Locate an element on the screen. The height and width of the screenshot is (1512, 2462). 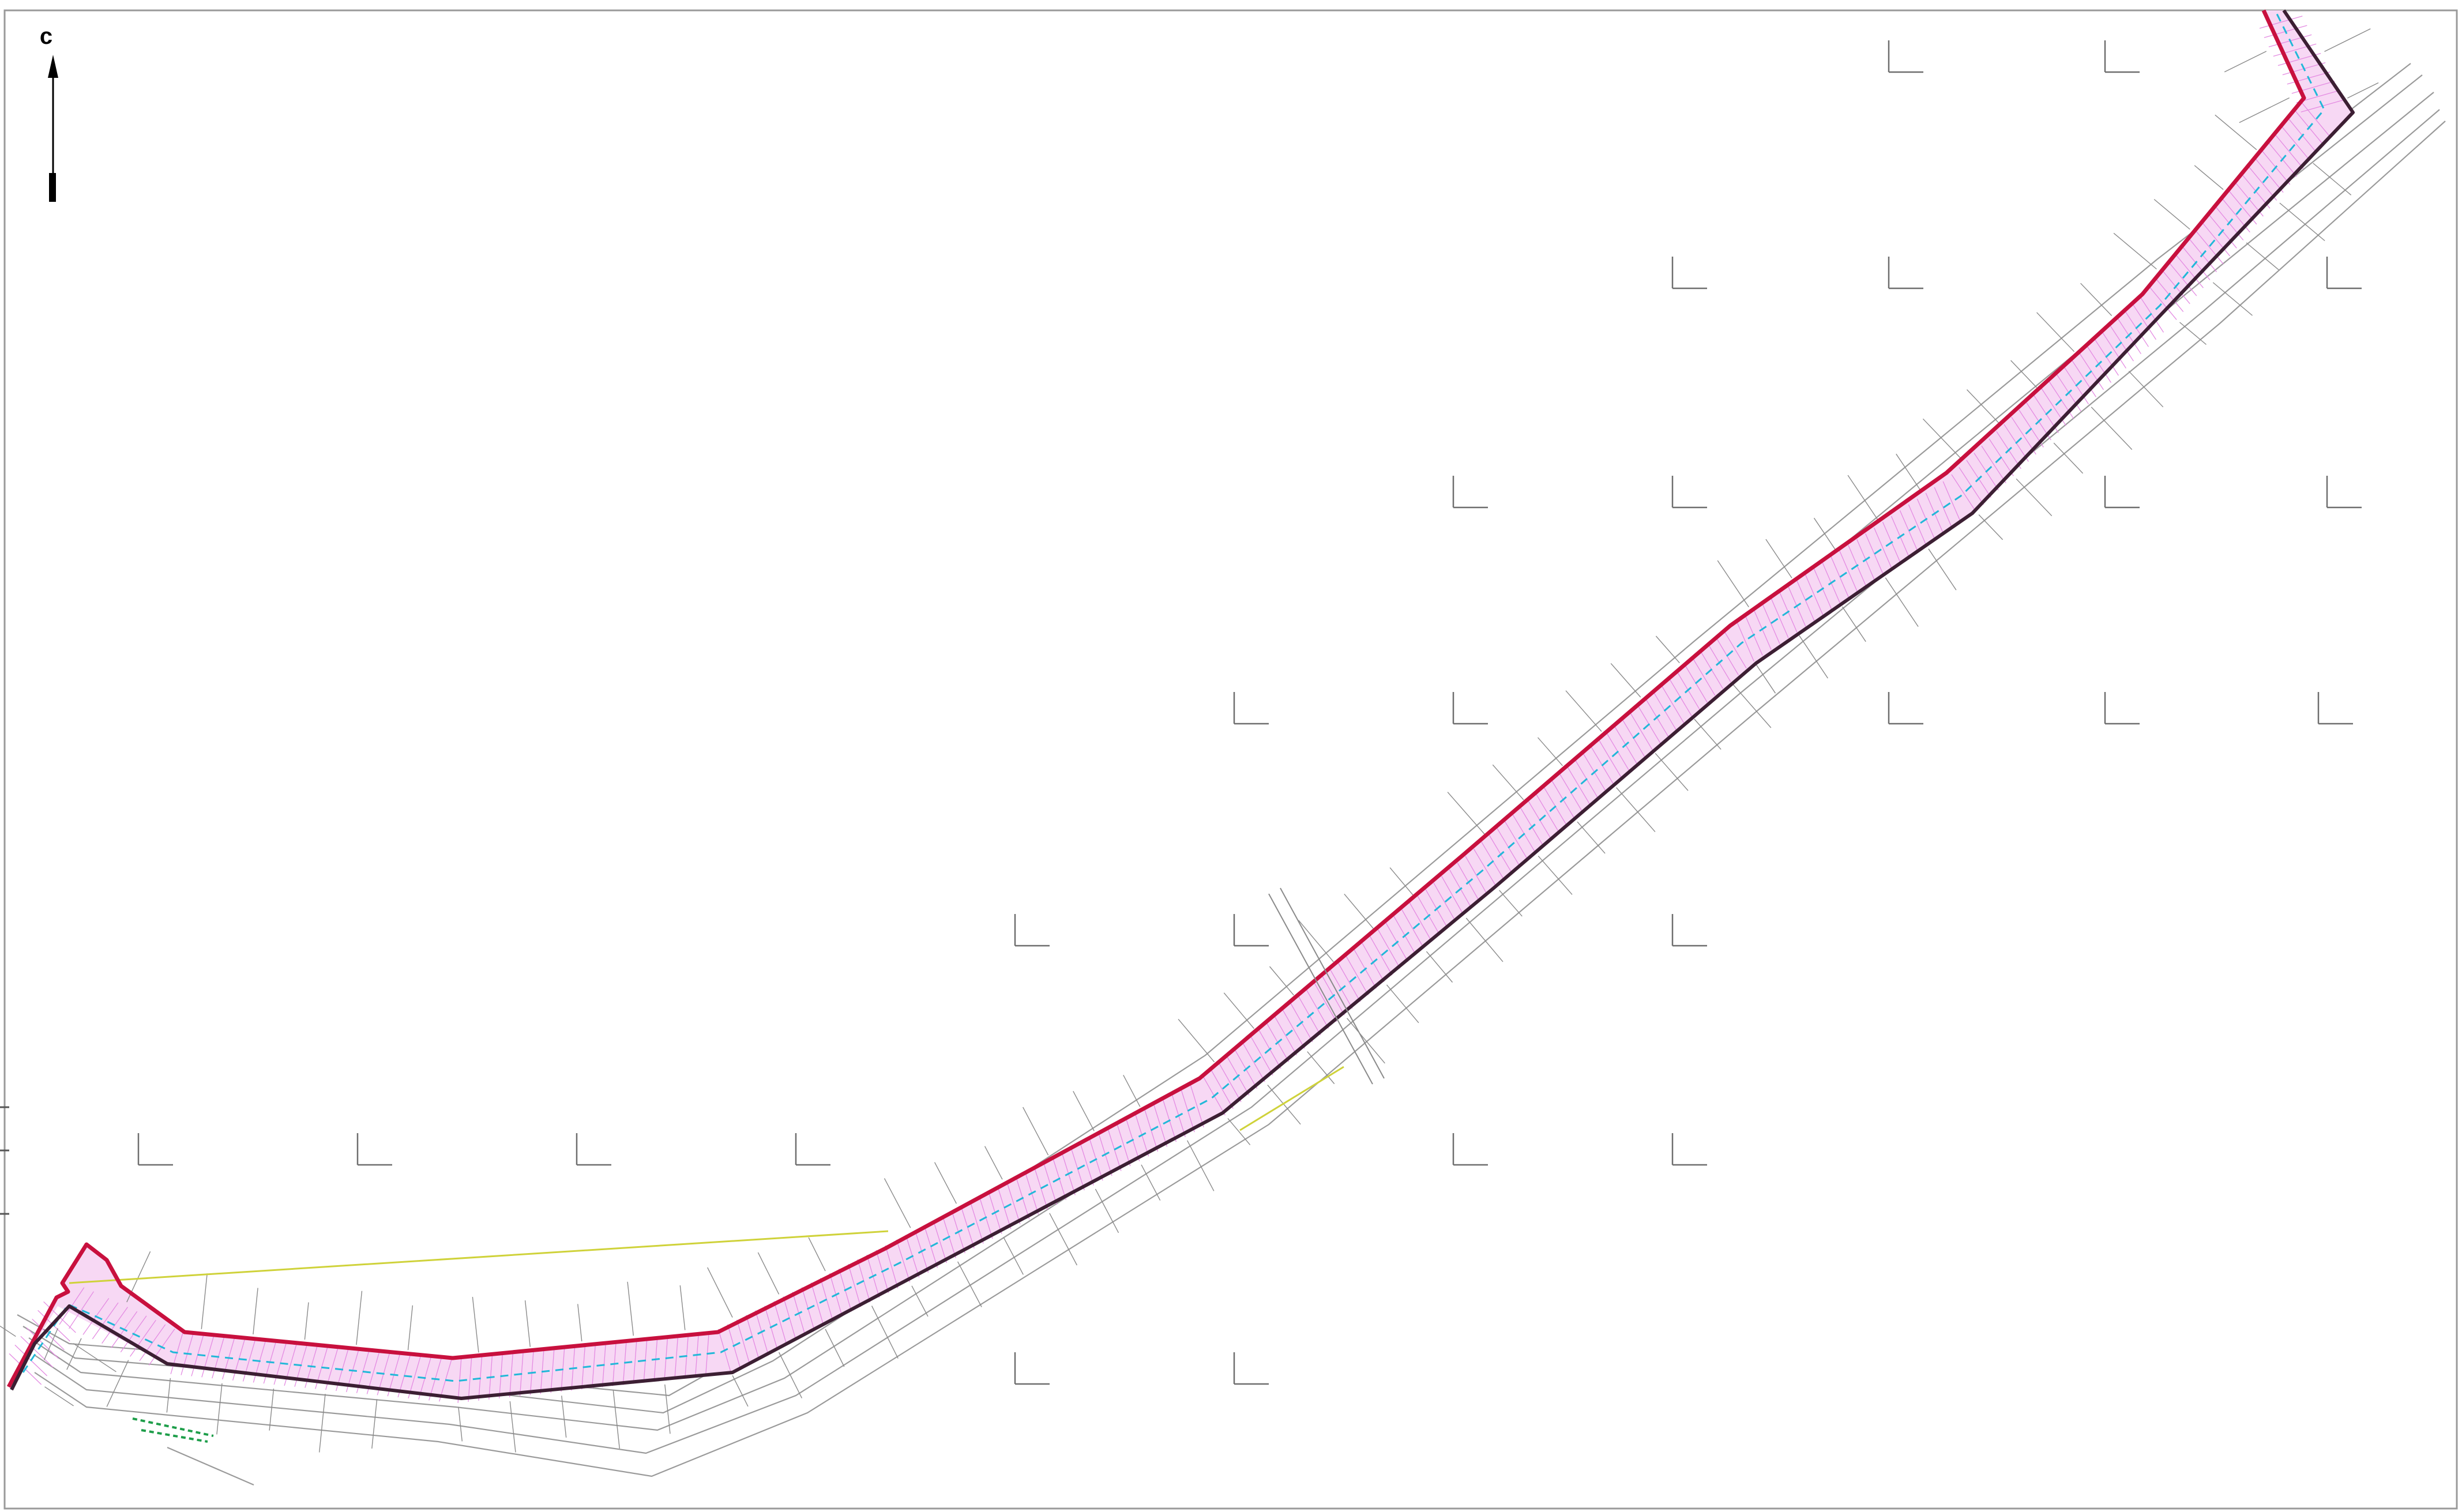
north-arrow-icon: с is located at coordinates (49, 113).